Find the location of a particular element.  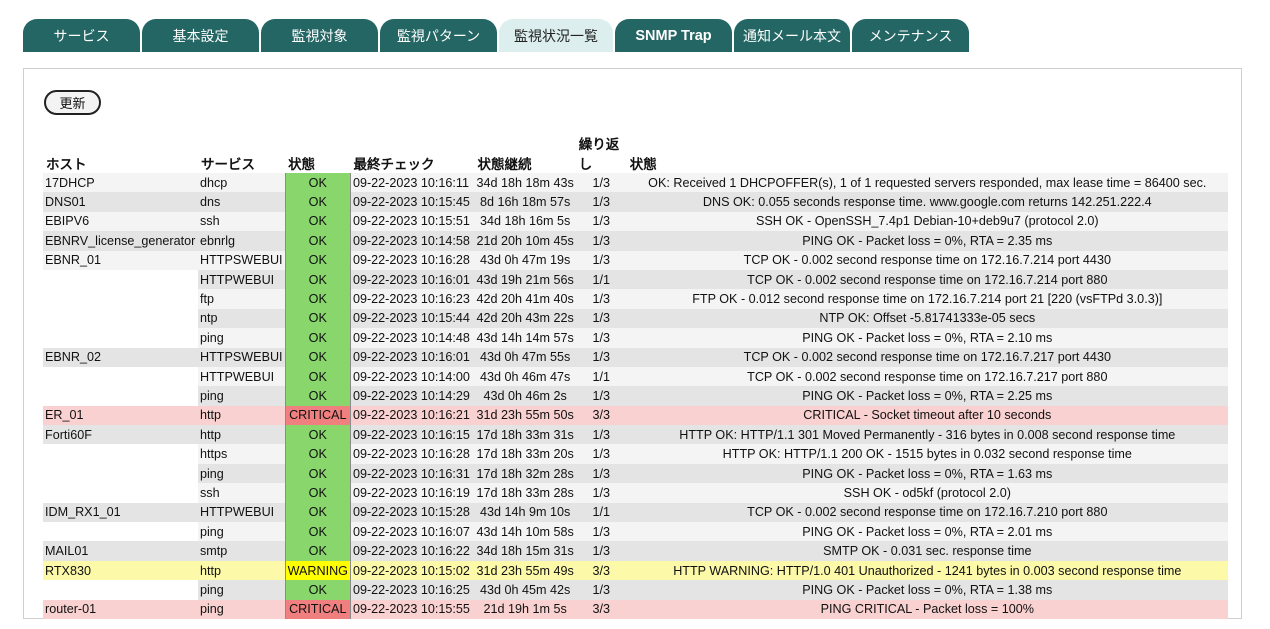

status-info-cell: PING CRITICAL - Packet loss = 100% is located at coordinates (927, 609).